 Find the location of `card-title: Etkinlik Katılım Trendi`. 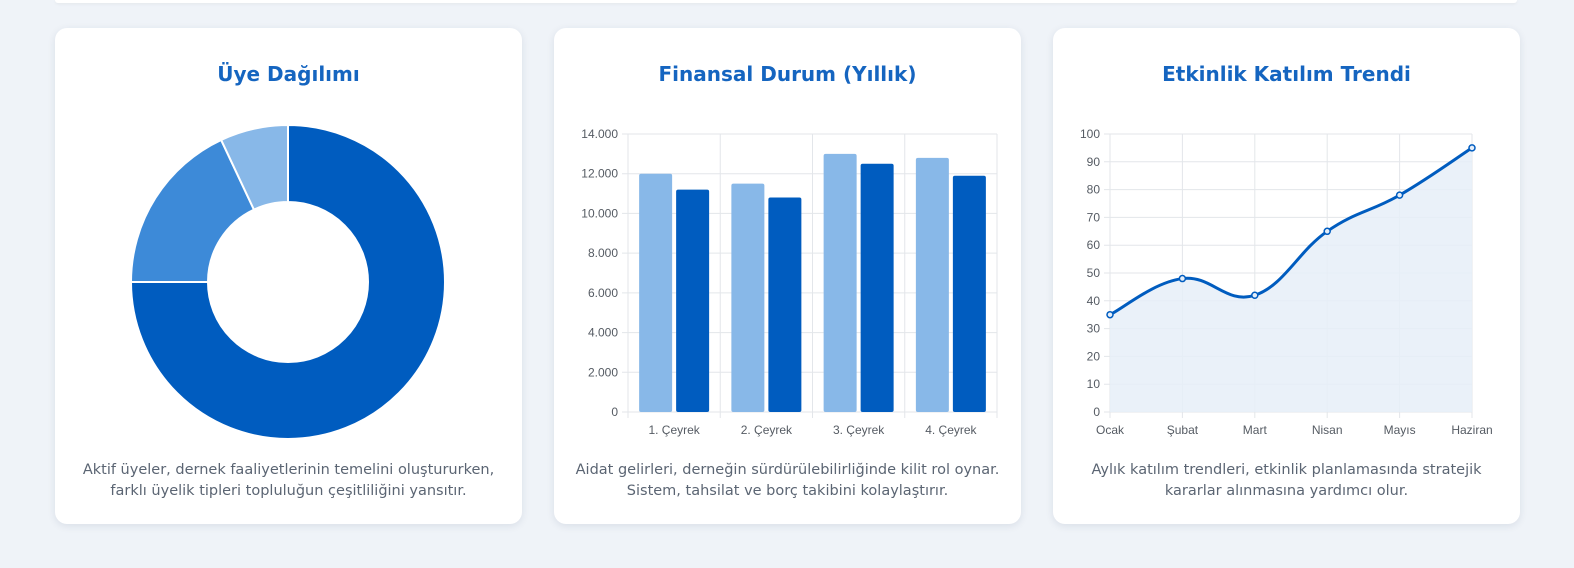

card-title: Etkinlik Katılım Trendi is located at coordinates (1286, 74).